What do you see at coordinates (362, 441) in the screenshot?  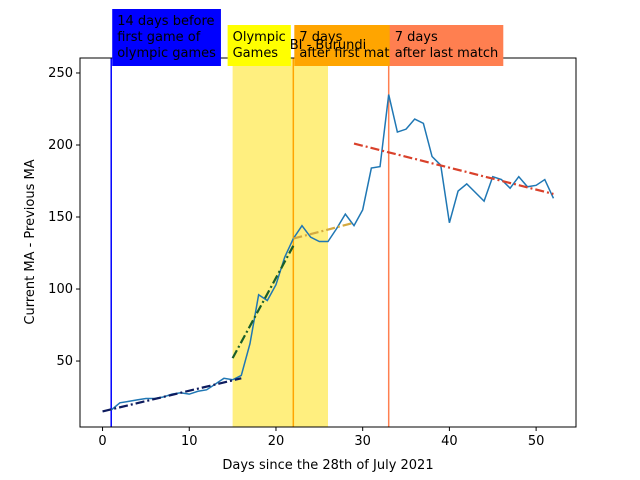 I see `x-tick-label: 30` at bounding box center [362, 441].